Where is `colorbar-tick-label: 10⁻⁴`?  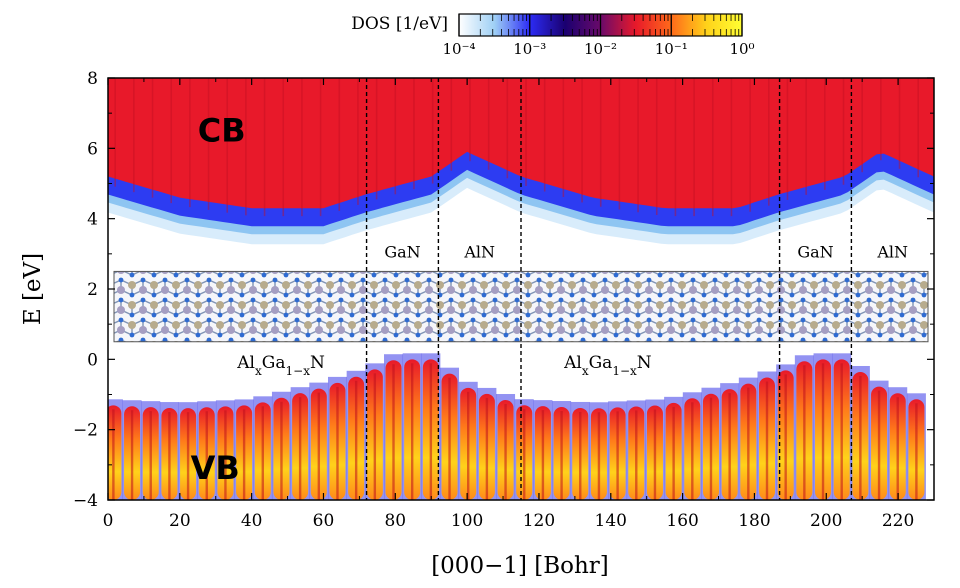
colorbar-tick-label: 10⁻⁴ is located at coordinates (458, 49).